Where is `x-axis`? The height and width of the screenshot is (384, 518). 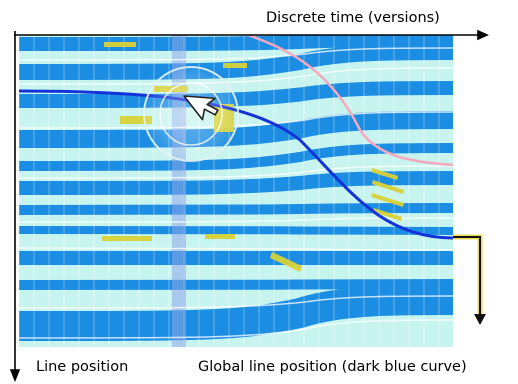 x-axis is located at coordinates (251, 35).